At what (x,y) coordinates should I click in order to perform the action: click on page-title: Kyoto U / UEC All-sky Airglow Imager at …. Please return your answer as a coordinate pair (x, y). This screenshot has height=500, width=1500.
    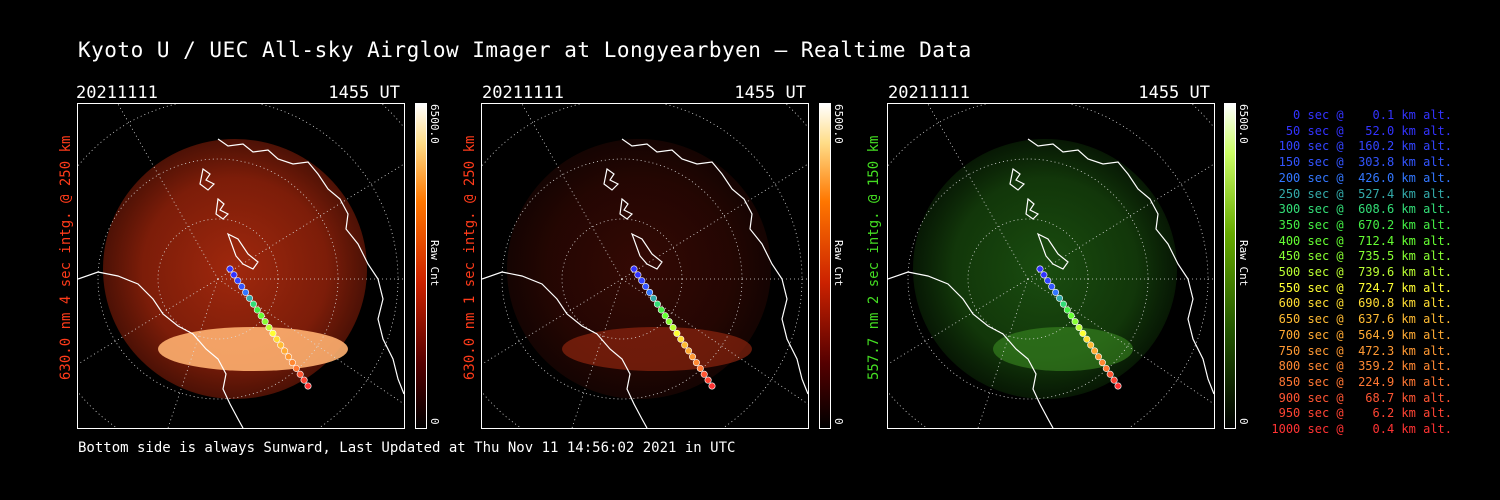
    Looking at the image, I should click on (525, 50).